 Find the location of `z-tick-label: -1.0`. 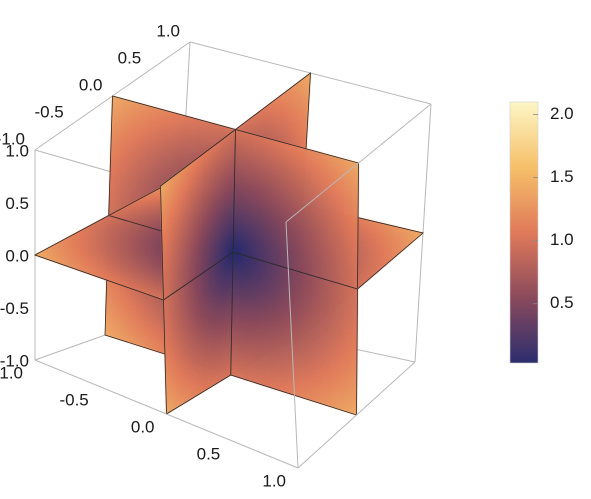

z-tick-label: -1.0 is located at coordinates (14, 360).